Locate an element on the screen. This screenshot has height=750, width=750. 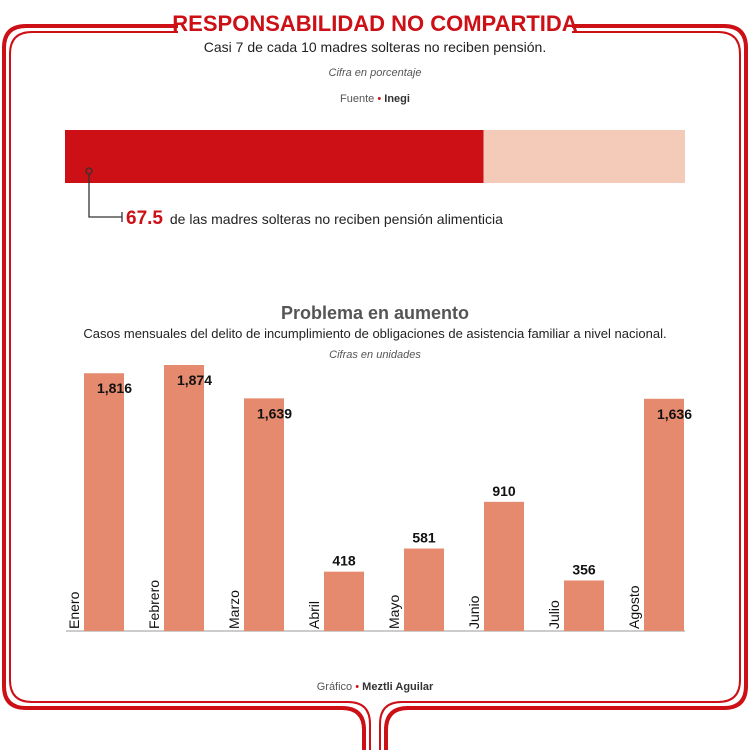
value-label: 418 is located at coordinates (344, 561).